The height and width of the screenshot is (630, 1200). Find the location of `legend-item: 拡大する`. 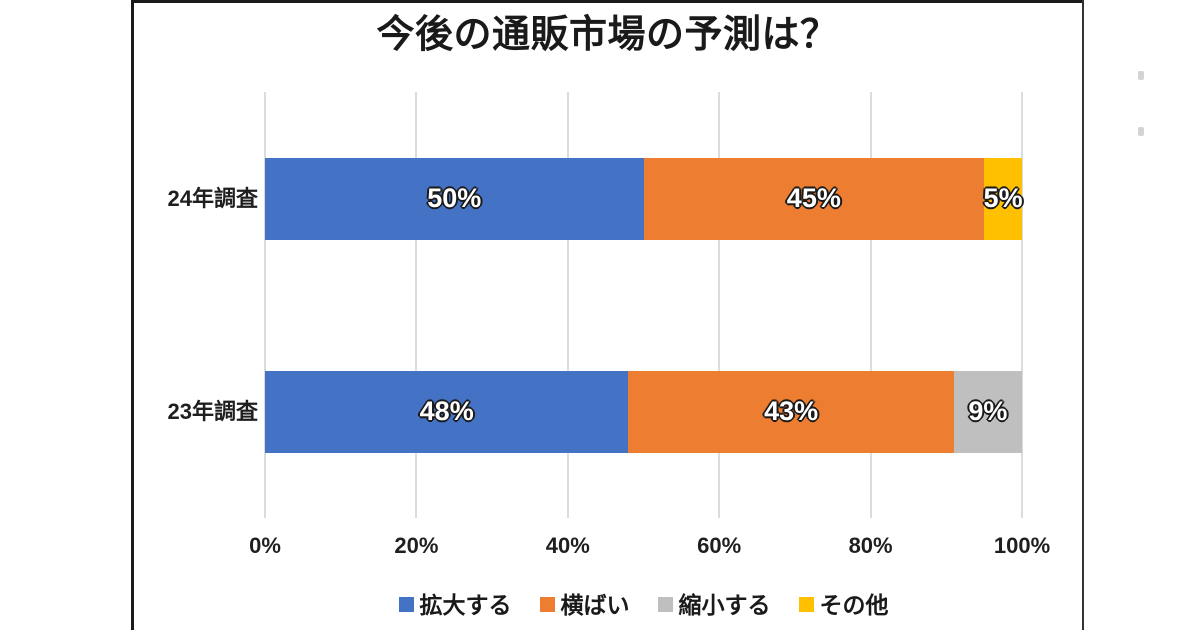

legend-item: 拡大する is located at coordinates (455, 603).